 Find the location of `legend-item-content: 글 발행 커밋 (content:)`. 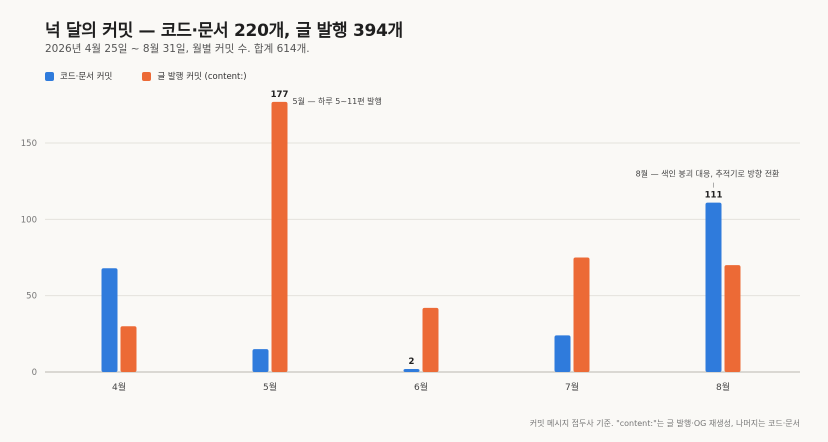

legend-item-content: 글 발행 커밋 (content:) is located at coordinates (194, 76).